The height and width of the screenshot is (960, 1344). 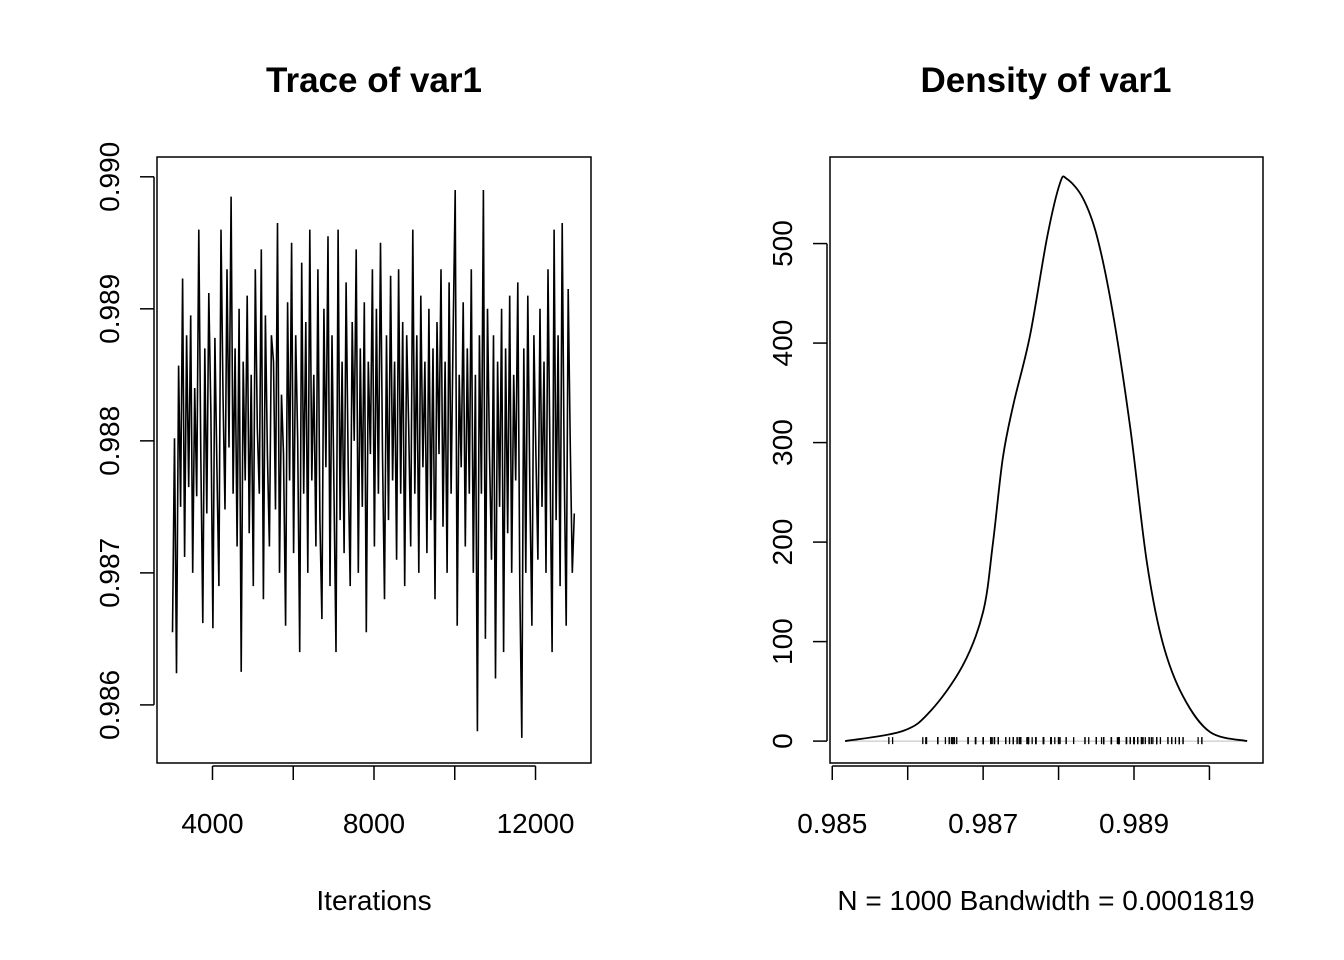 I want to click on x-tick-label: 8000, so click(x=374, y=823).